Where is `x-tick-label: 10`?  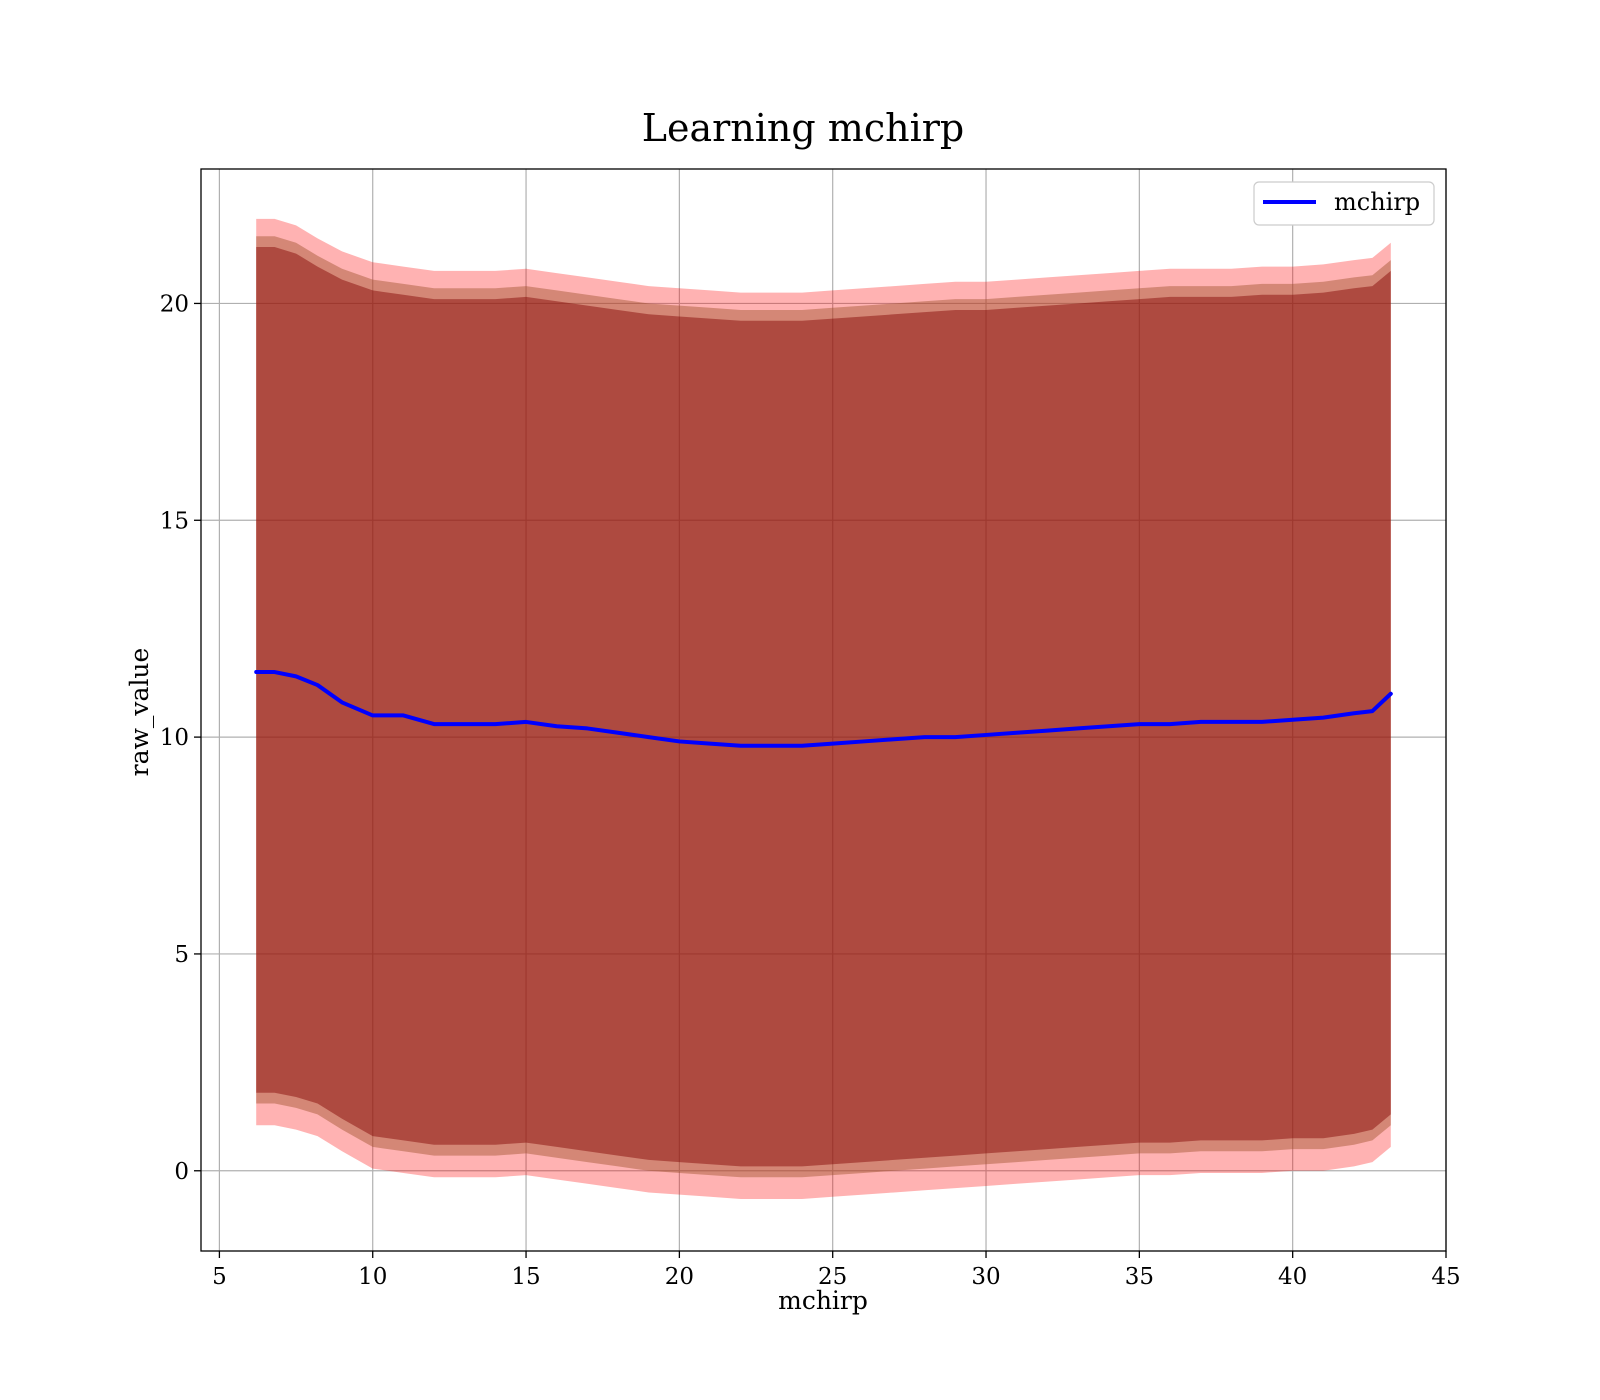
x-tick-label: 10 is located at coordinates (372, 1277).